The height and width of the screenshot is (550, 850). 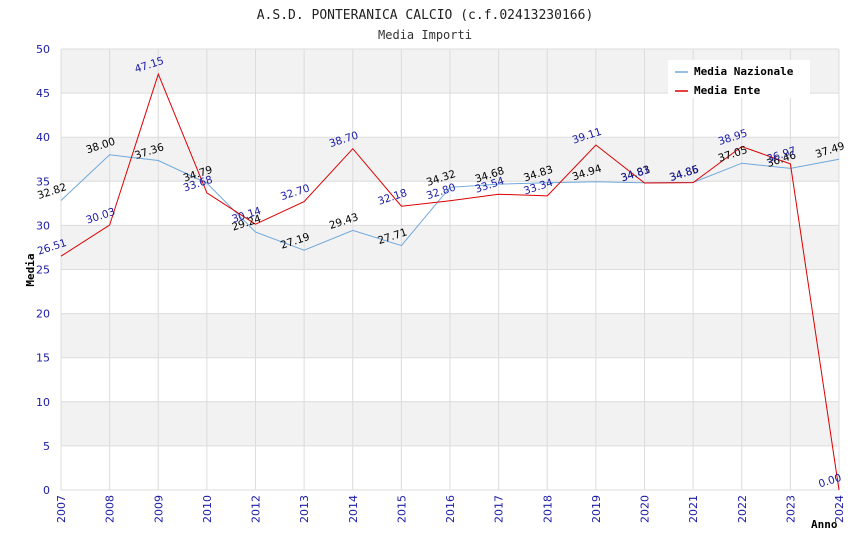 I want to click on x-tick-label: 2020, so click(x=645, y=509).